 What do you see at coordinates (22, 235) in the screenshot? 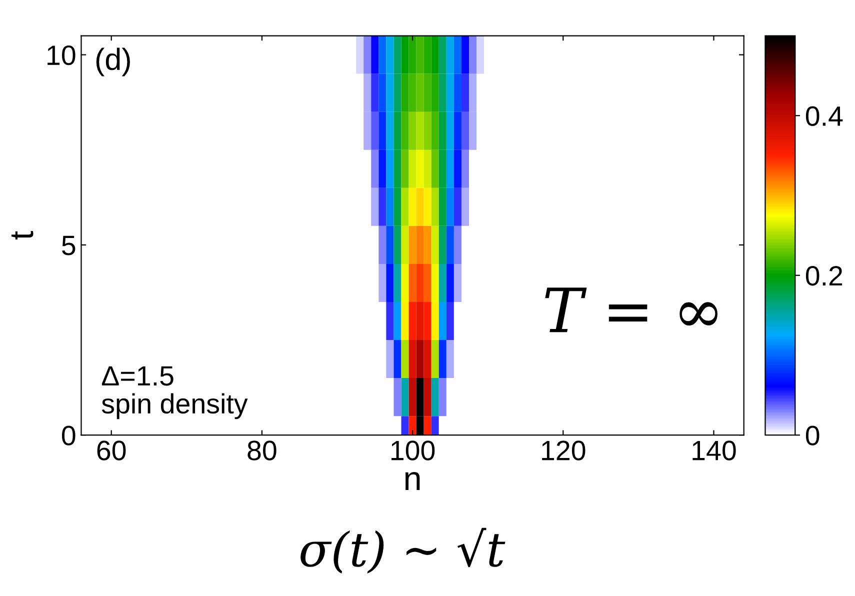
I see `y-axis-title: t` at bounding box center [22, 235].